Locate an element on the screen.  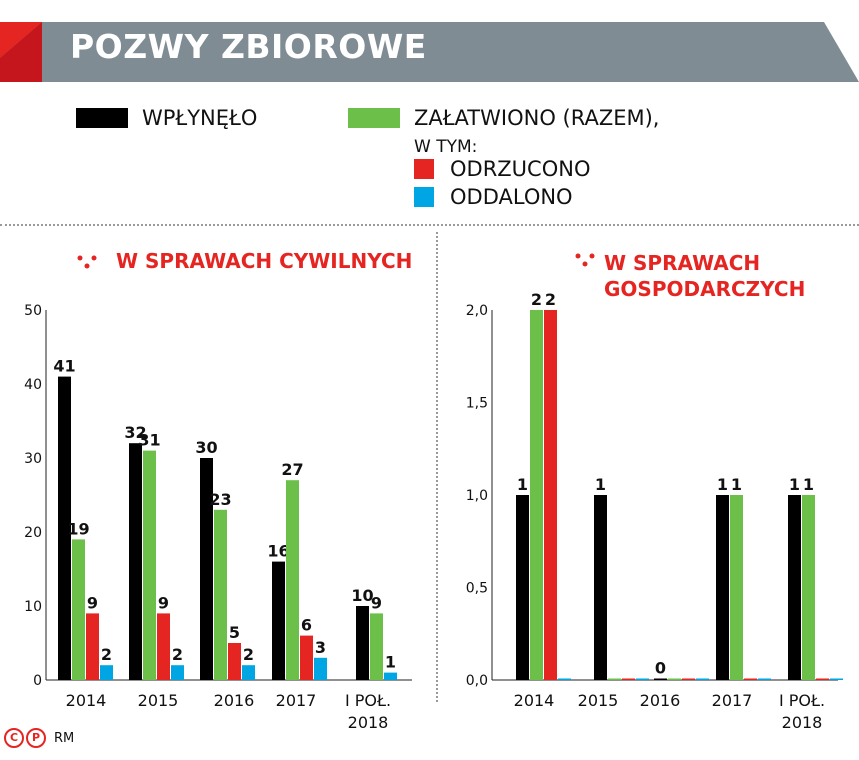
legend-label-zalatwiono: ZAŁATWIONO (RAZEM), is located at coordinates (537, 118).